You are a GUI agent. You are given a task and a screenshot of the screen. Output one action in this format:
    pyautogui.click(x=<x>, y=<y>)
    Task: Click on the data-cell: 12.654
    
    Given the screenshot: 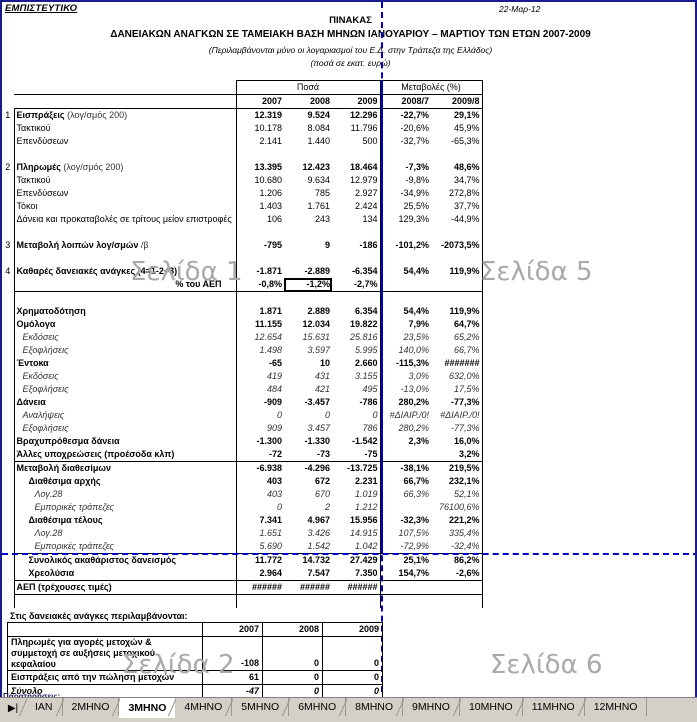 What is the action you would take?
    pyautogui.click(x=259, y=337)
    